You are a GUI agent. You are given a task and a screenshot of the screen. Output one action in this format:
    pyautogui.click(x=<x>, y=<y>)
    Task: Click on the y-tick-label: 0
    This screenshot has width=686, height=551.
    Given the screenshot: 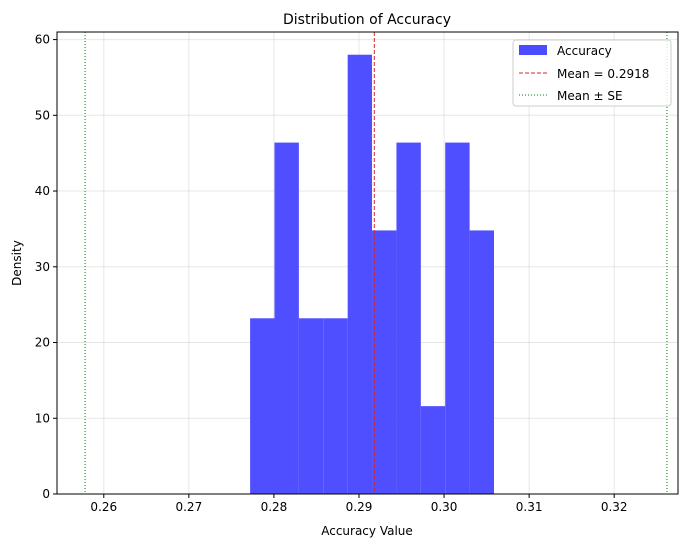 What is the action you would take?
    pyautogui.click(x=46, y=494)
    